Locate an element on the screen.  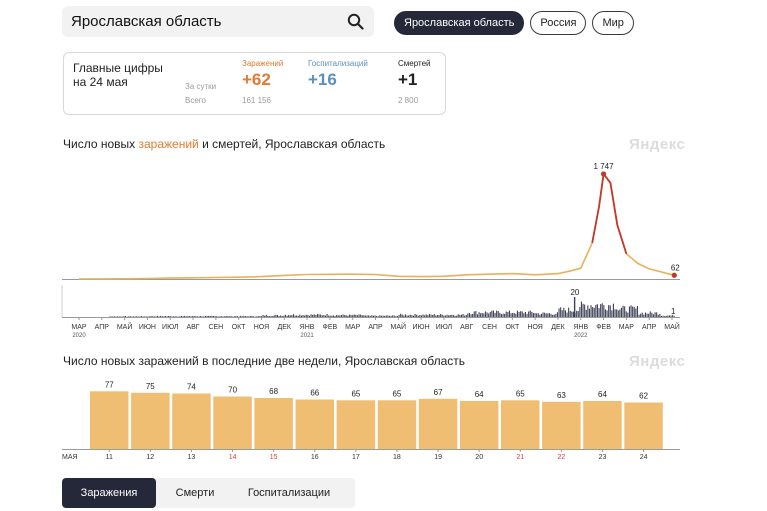
x-tick-label: СЕН is located at coordinates (489, 327).